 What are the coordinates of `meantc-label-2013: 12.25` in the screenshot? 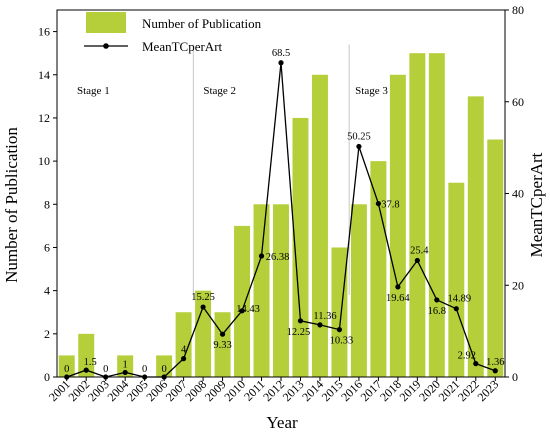 It's located at (299, 332).